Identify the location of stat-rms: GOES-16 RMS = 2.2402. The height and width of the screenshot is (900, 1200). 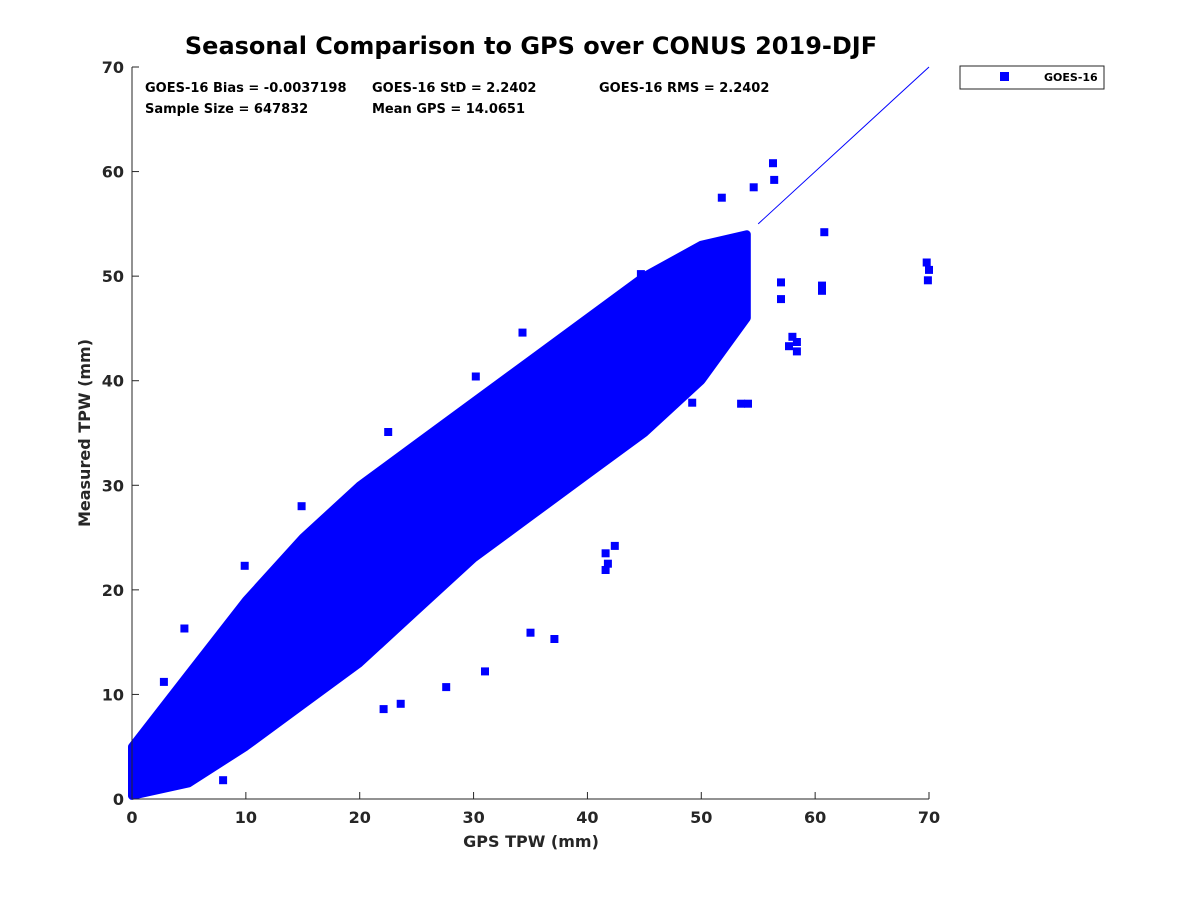
(684, 88).